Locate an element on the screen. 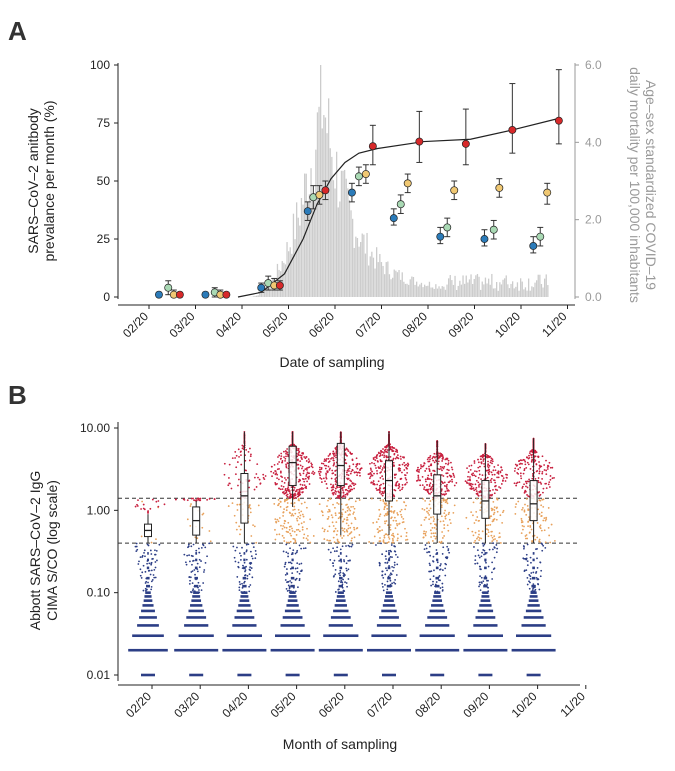 The height and width of the screenshot is (771, 675). y2-tick-label: 4.0 is located at coordinates (593, 142).